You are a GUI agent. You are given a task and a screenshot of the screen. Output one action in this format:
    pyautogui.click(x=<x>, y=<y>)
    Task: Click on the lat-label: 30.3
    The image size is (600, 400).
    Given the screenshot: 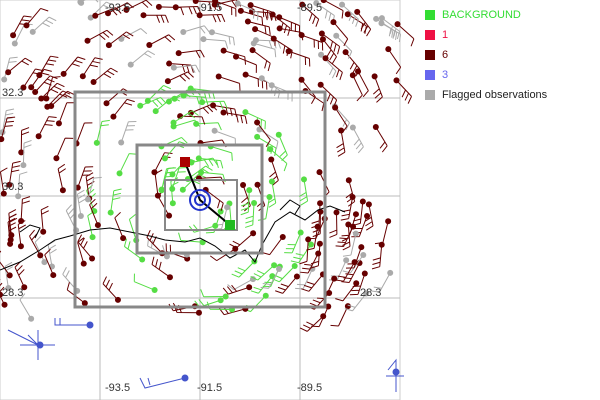 What is the action you would take?
    pyautogui.click(x=12, y=187)
    